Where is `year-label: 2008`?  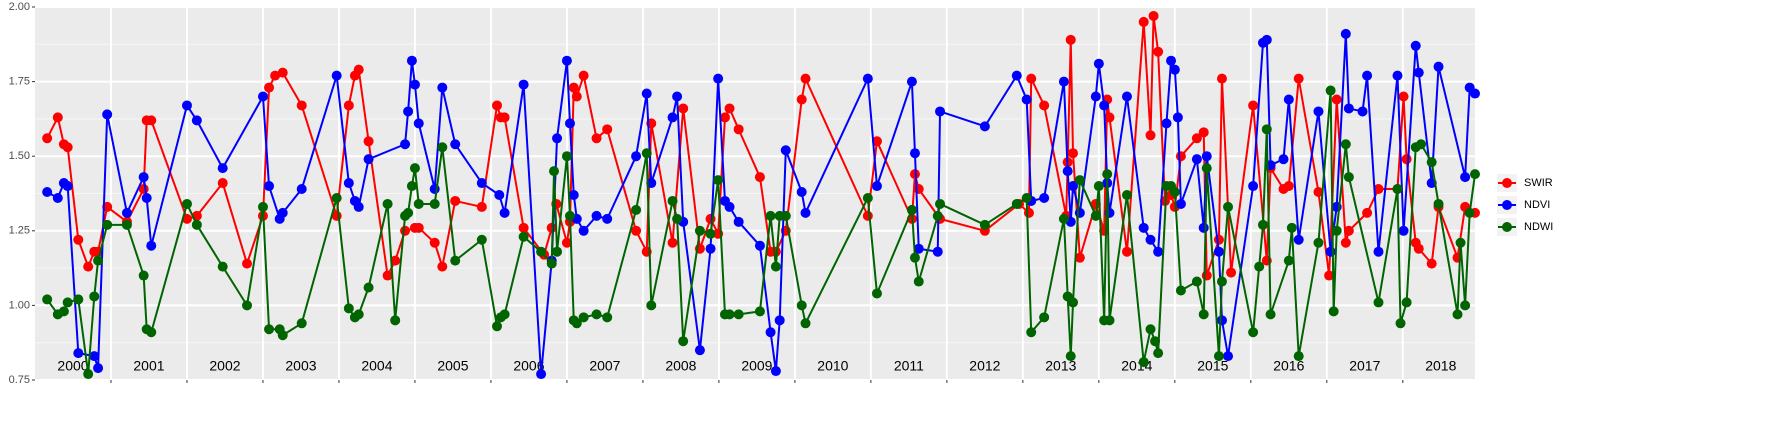
year-label: 2008 is located at coordinates (680, 366).